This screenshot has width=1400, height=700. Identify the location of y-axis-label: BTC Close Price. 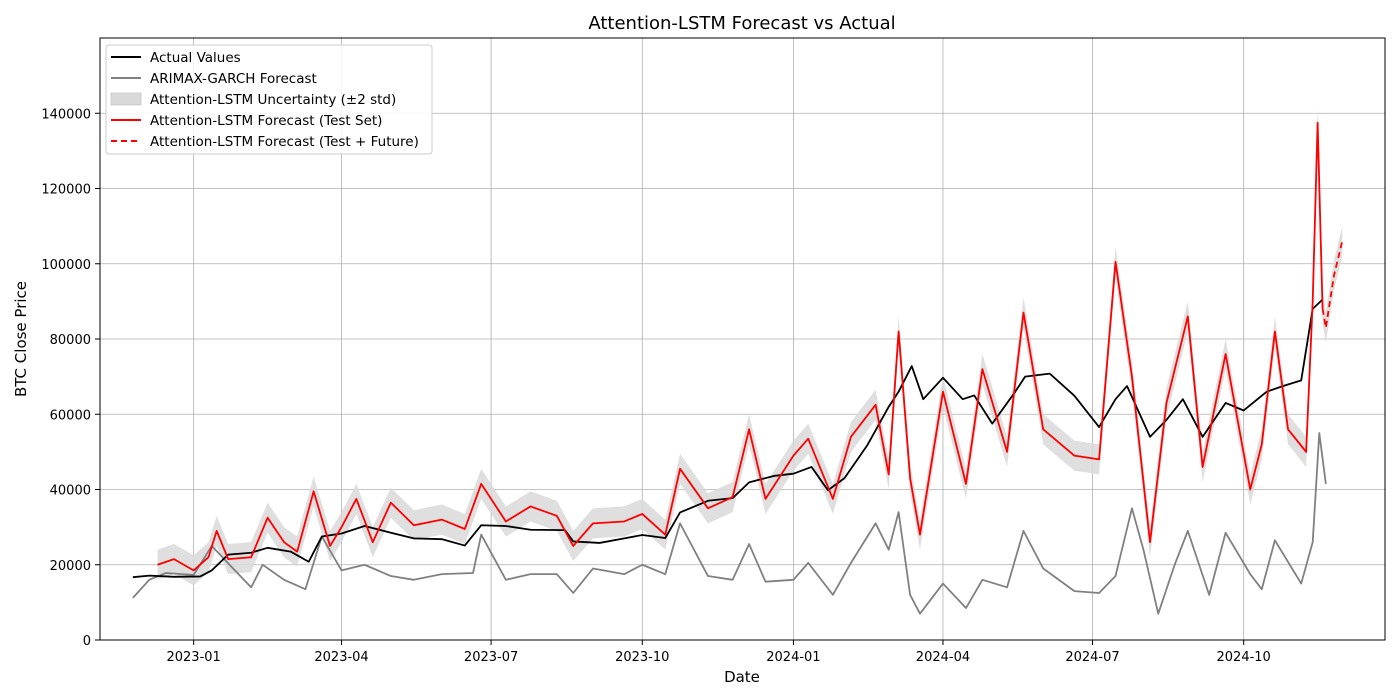
(21, 339).